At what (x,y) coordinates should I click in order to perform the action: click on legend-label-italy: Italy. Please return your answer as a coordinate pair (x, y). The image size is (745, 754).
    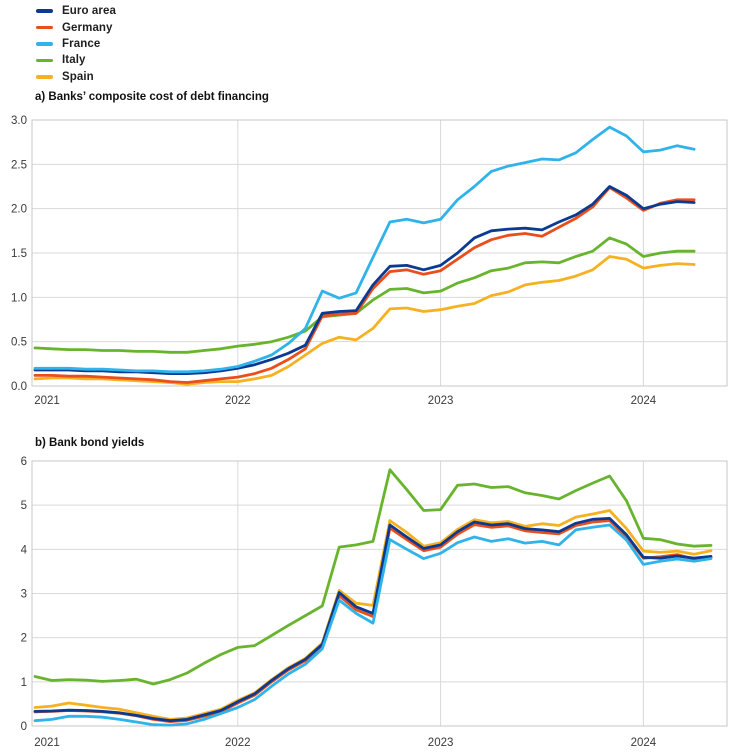
    Looking at the image, I should click on (74, 60).